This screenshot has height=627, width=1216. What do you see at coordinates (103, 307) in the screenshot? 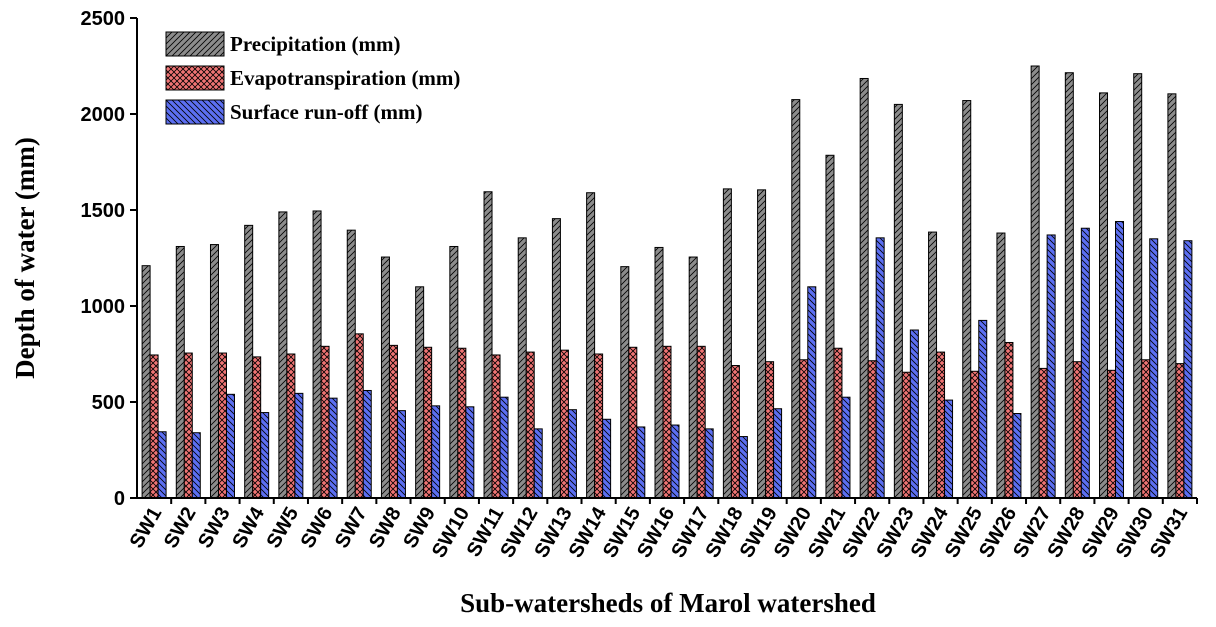
I see `y-tick-label: 1000` at bounding box center [103, 307].